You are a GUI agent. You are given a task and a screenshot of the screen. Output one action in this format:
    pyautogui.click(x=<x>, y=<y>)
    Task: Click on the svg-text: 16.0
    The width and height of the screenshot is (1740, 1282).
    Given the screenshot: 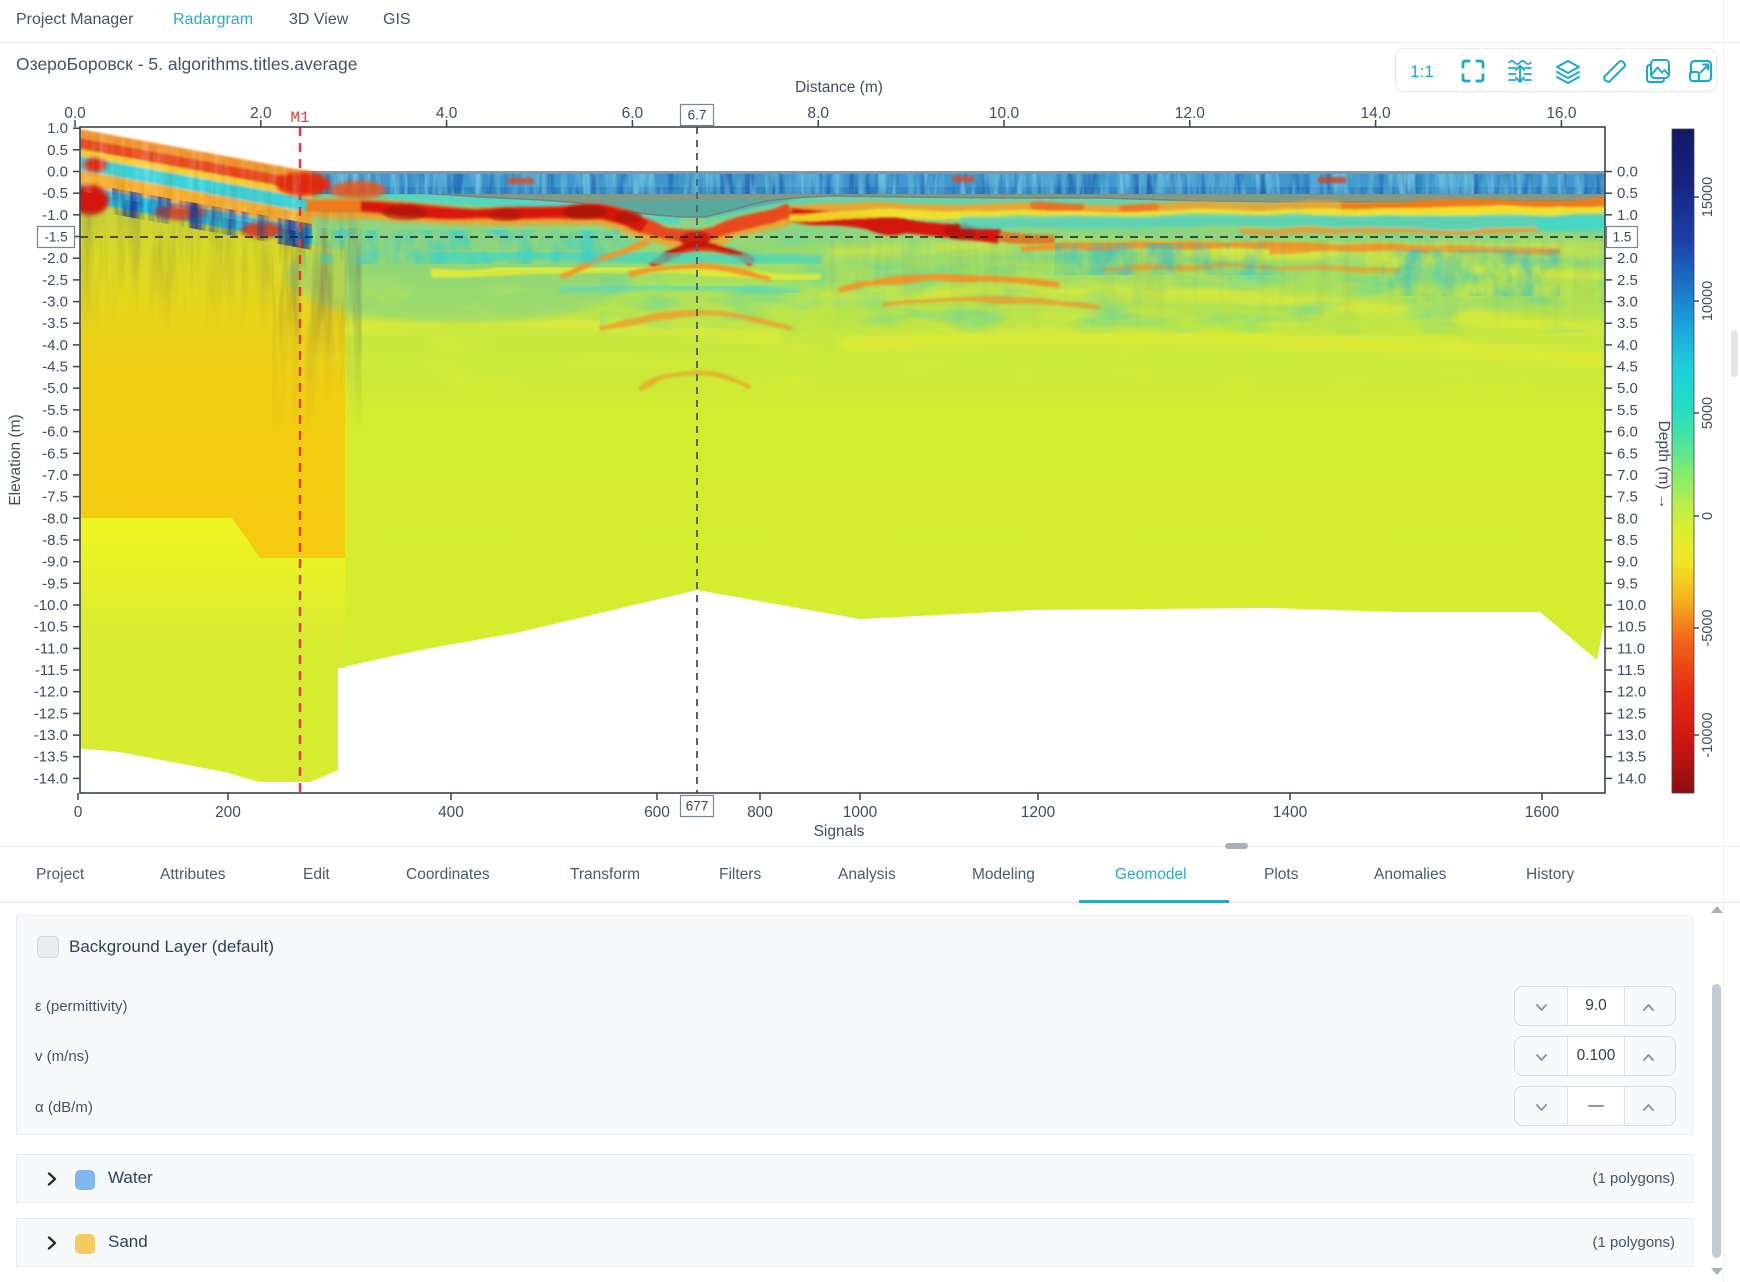 What is the action you would take?
    pyautogui.click(x=1561, y=113)
    